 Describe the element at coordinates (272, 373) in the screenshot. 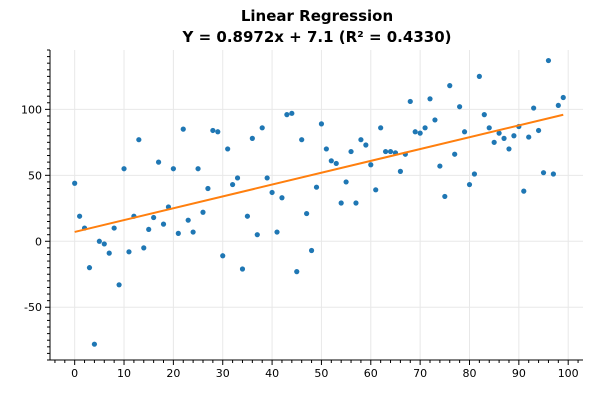

I see `x-tick-label: 40` at that location.